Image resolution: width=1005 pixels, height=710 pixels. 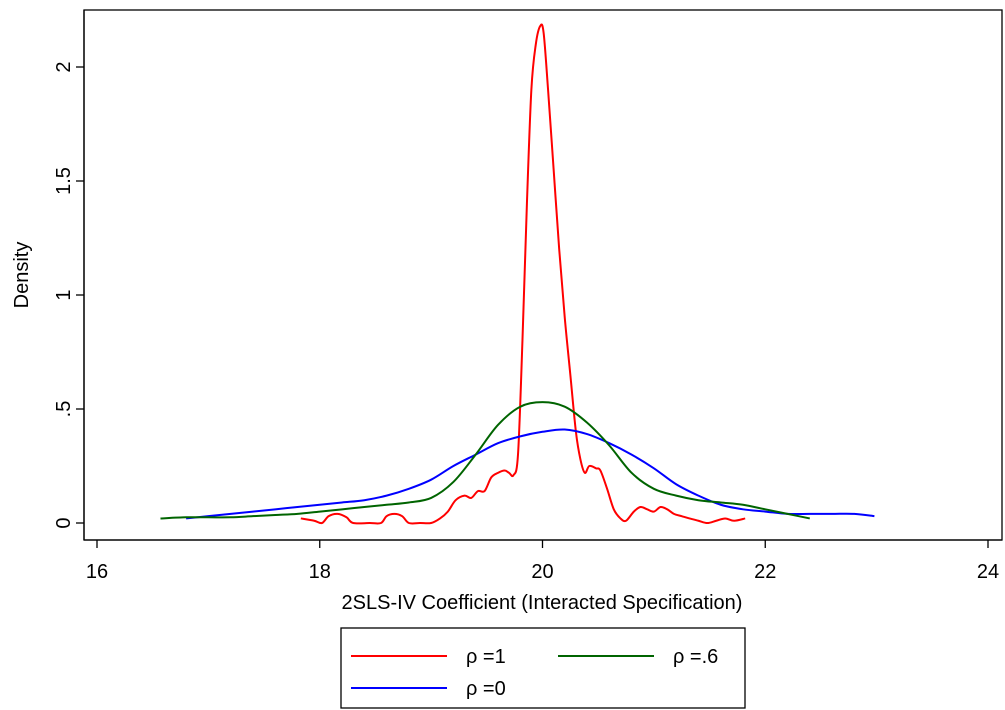 What do you see at coordinates (64, 294) in the screenshot?
I see `y-tick-label: 1` at bounding box center [64, 294].